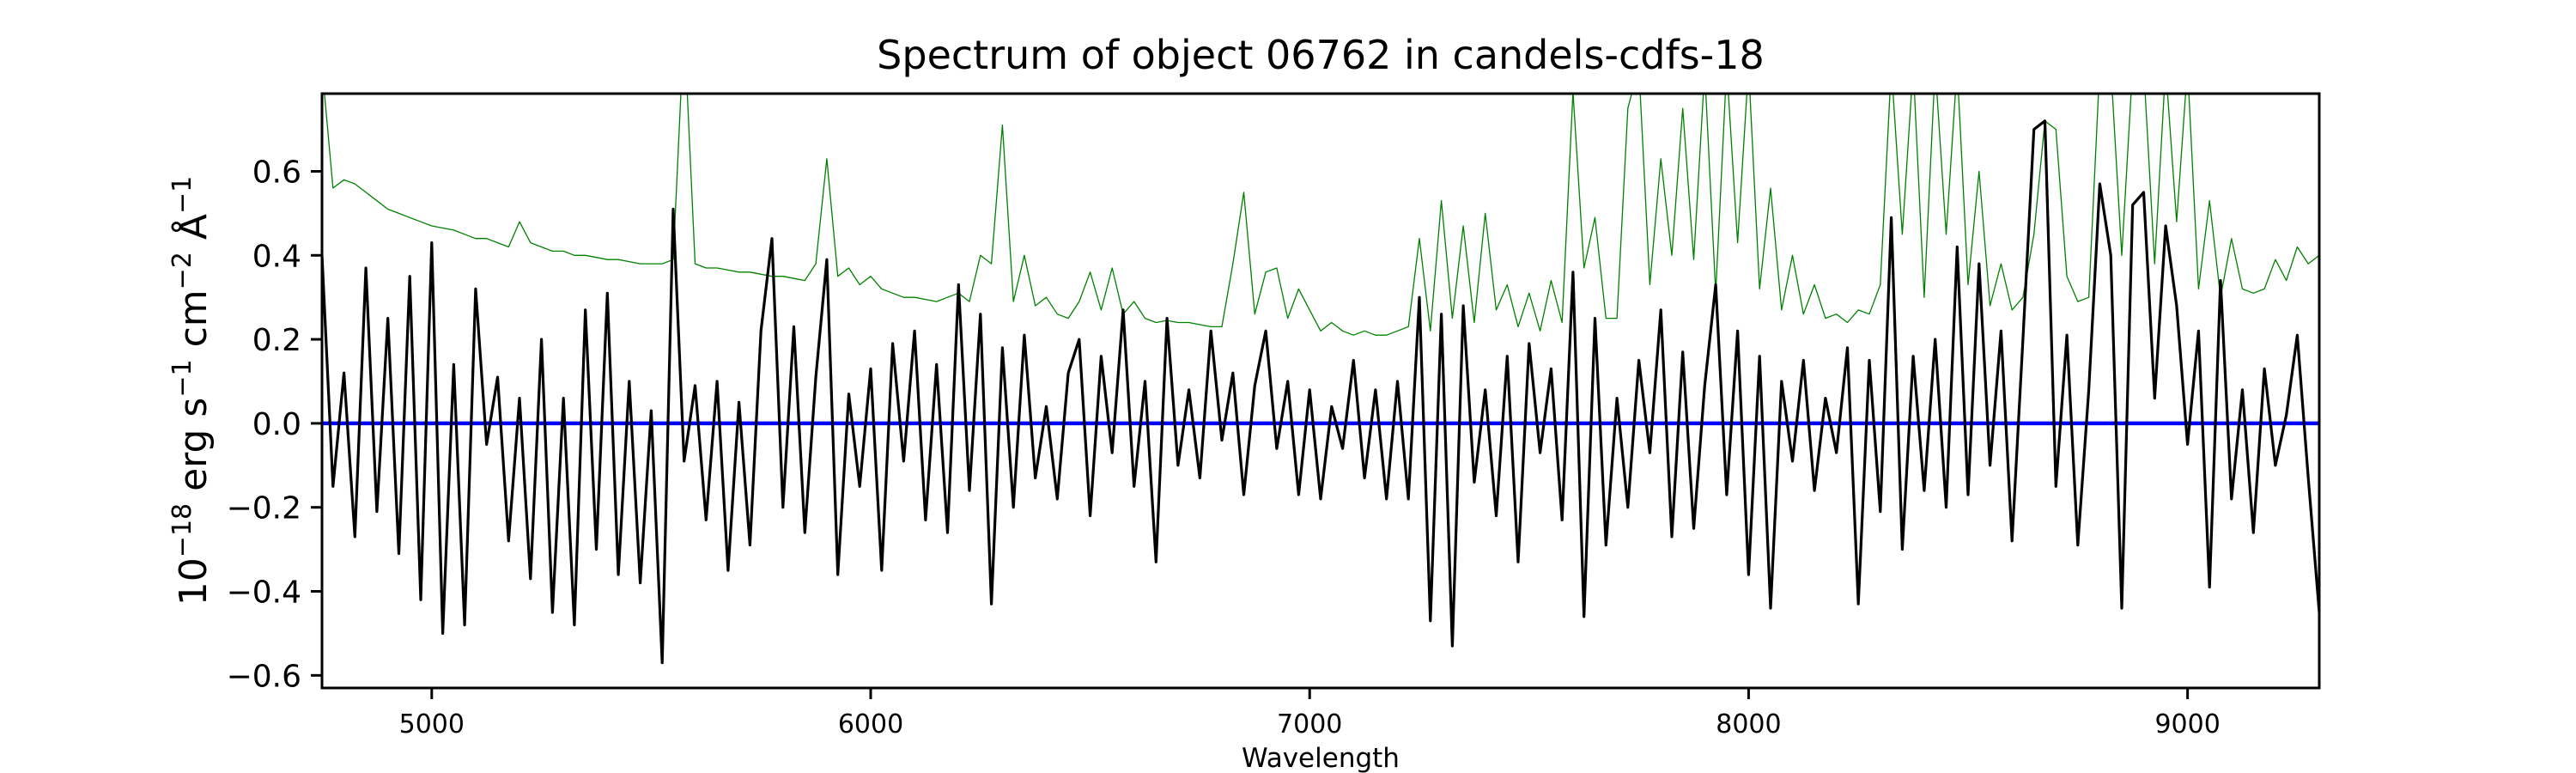 This screenshot has width=2576, height=773. What do you see at coordinates (194, 324) in the screenshot?
I see `y-label-unit: cm` at bounding box center [194, 324].